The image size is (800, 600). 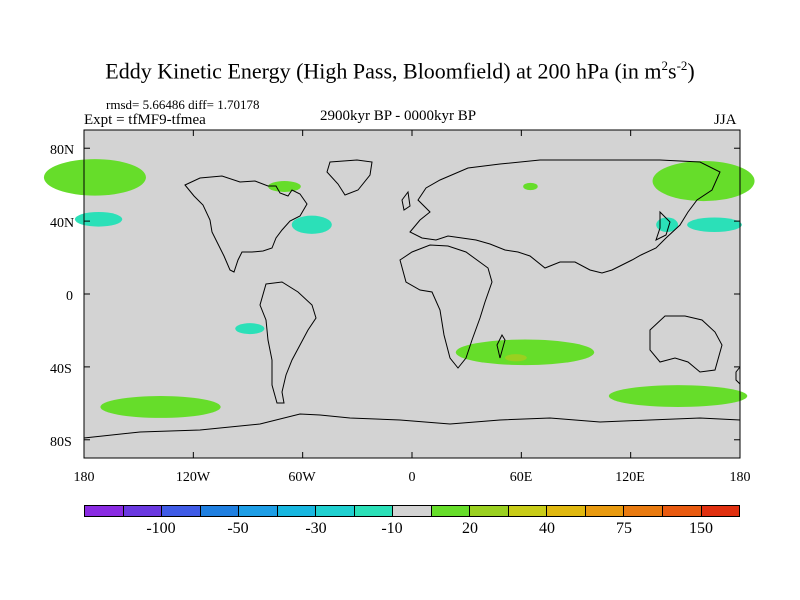 What do you see at coordinates (161, 528) in the screenshot?
I see `colorbar-label: -100` at bounding box center [161, 528].